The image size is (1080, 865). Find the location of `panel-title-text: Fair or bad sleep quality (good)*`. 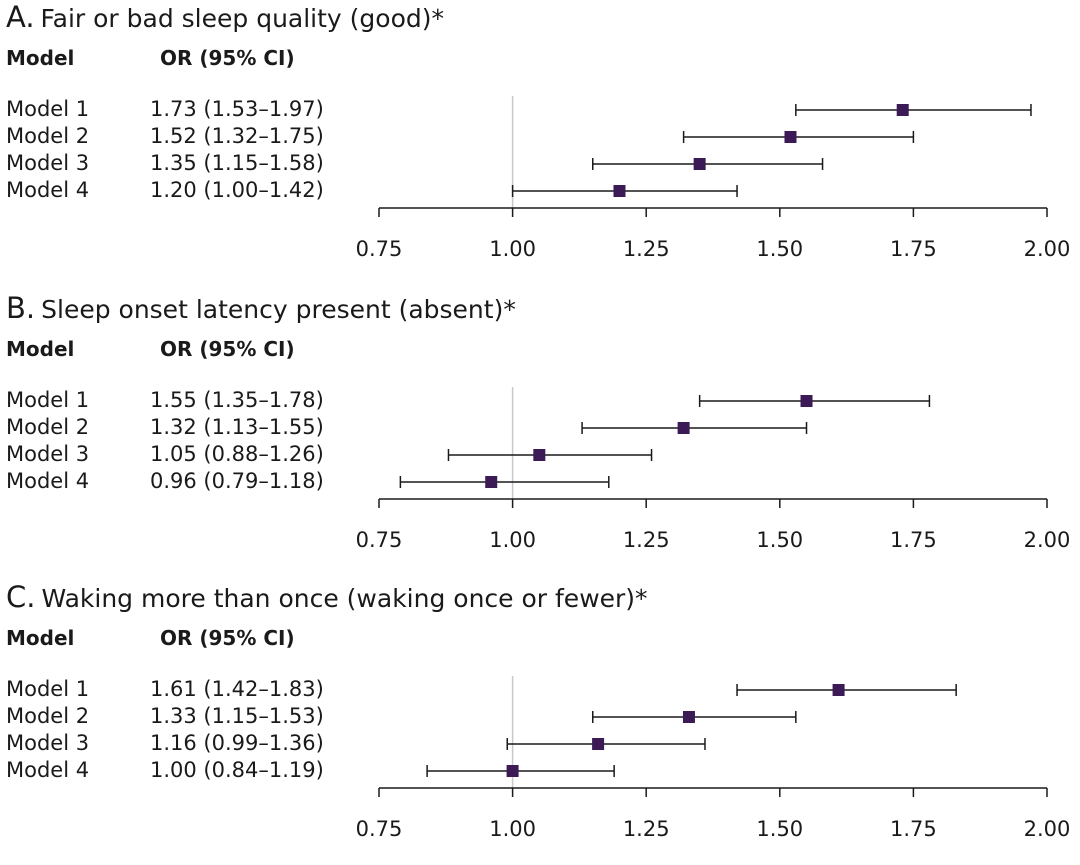

panel-title-text: Fair or bad sleep quality (good)* is located at coordinates (242, 18).